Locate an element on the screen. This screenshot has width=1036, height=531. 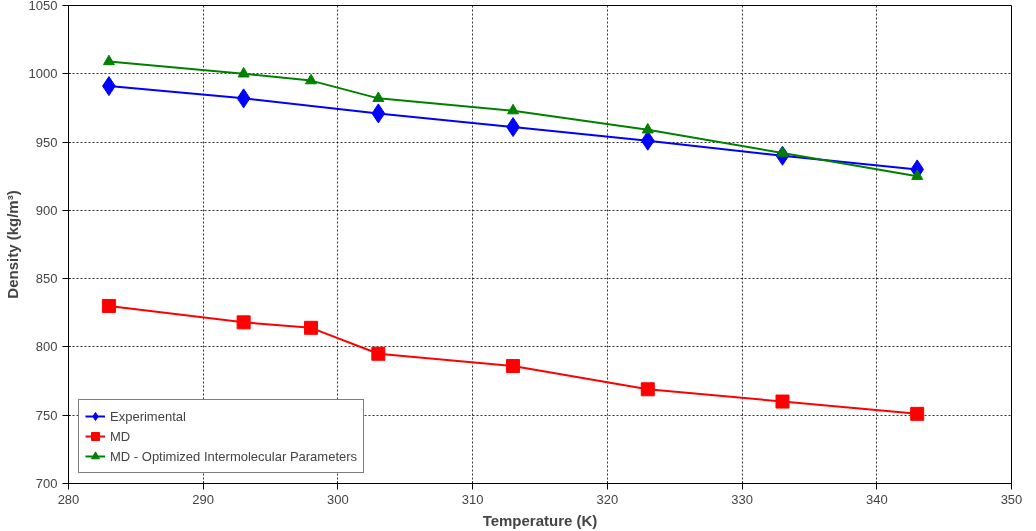
y-tick-label: 1000 is located at coordinates (43, 74).